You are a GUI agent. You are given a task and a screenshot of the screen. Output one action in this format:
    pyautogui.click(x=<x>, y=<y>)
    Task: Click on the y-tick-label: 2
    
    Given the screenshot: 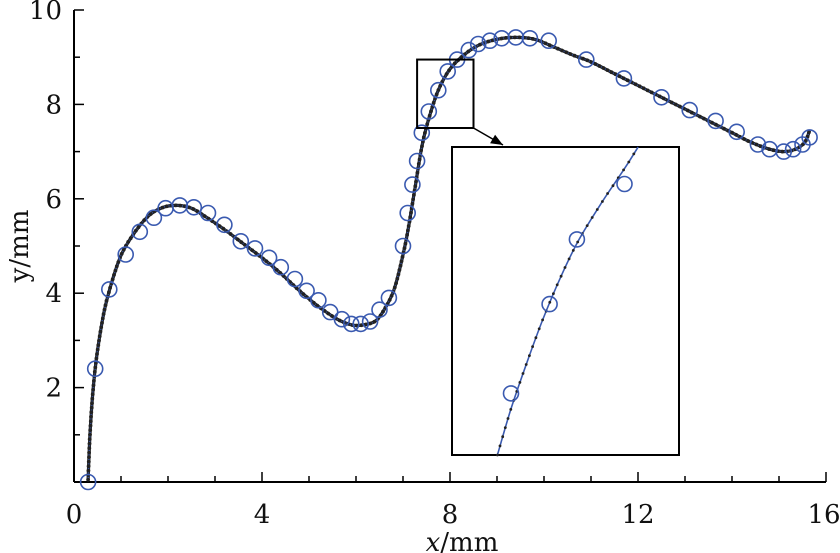 What is the action you would take?
    pyautogui.click(x=53, y=389)
    